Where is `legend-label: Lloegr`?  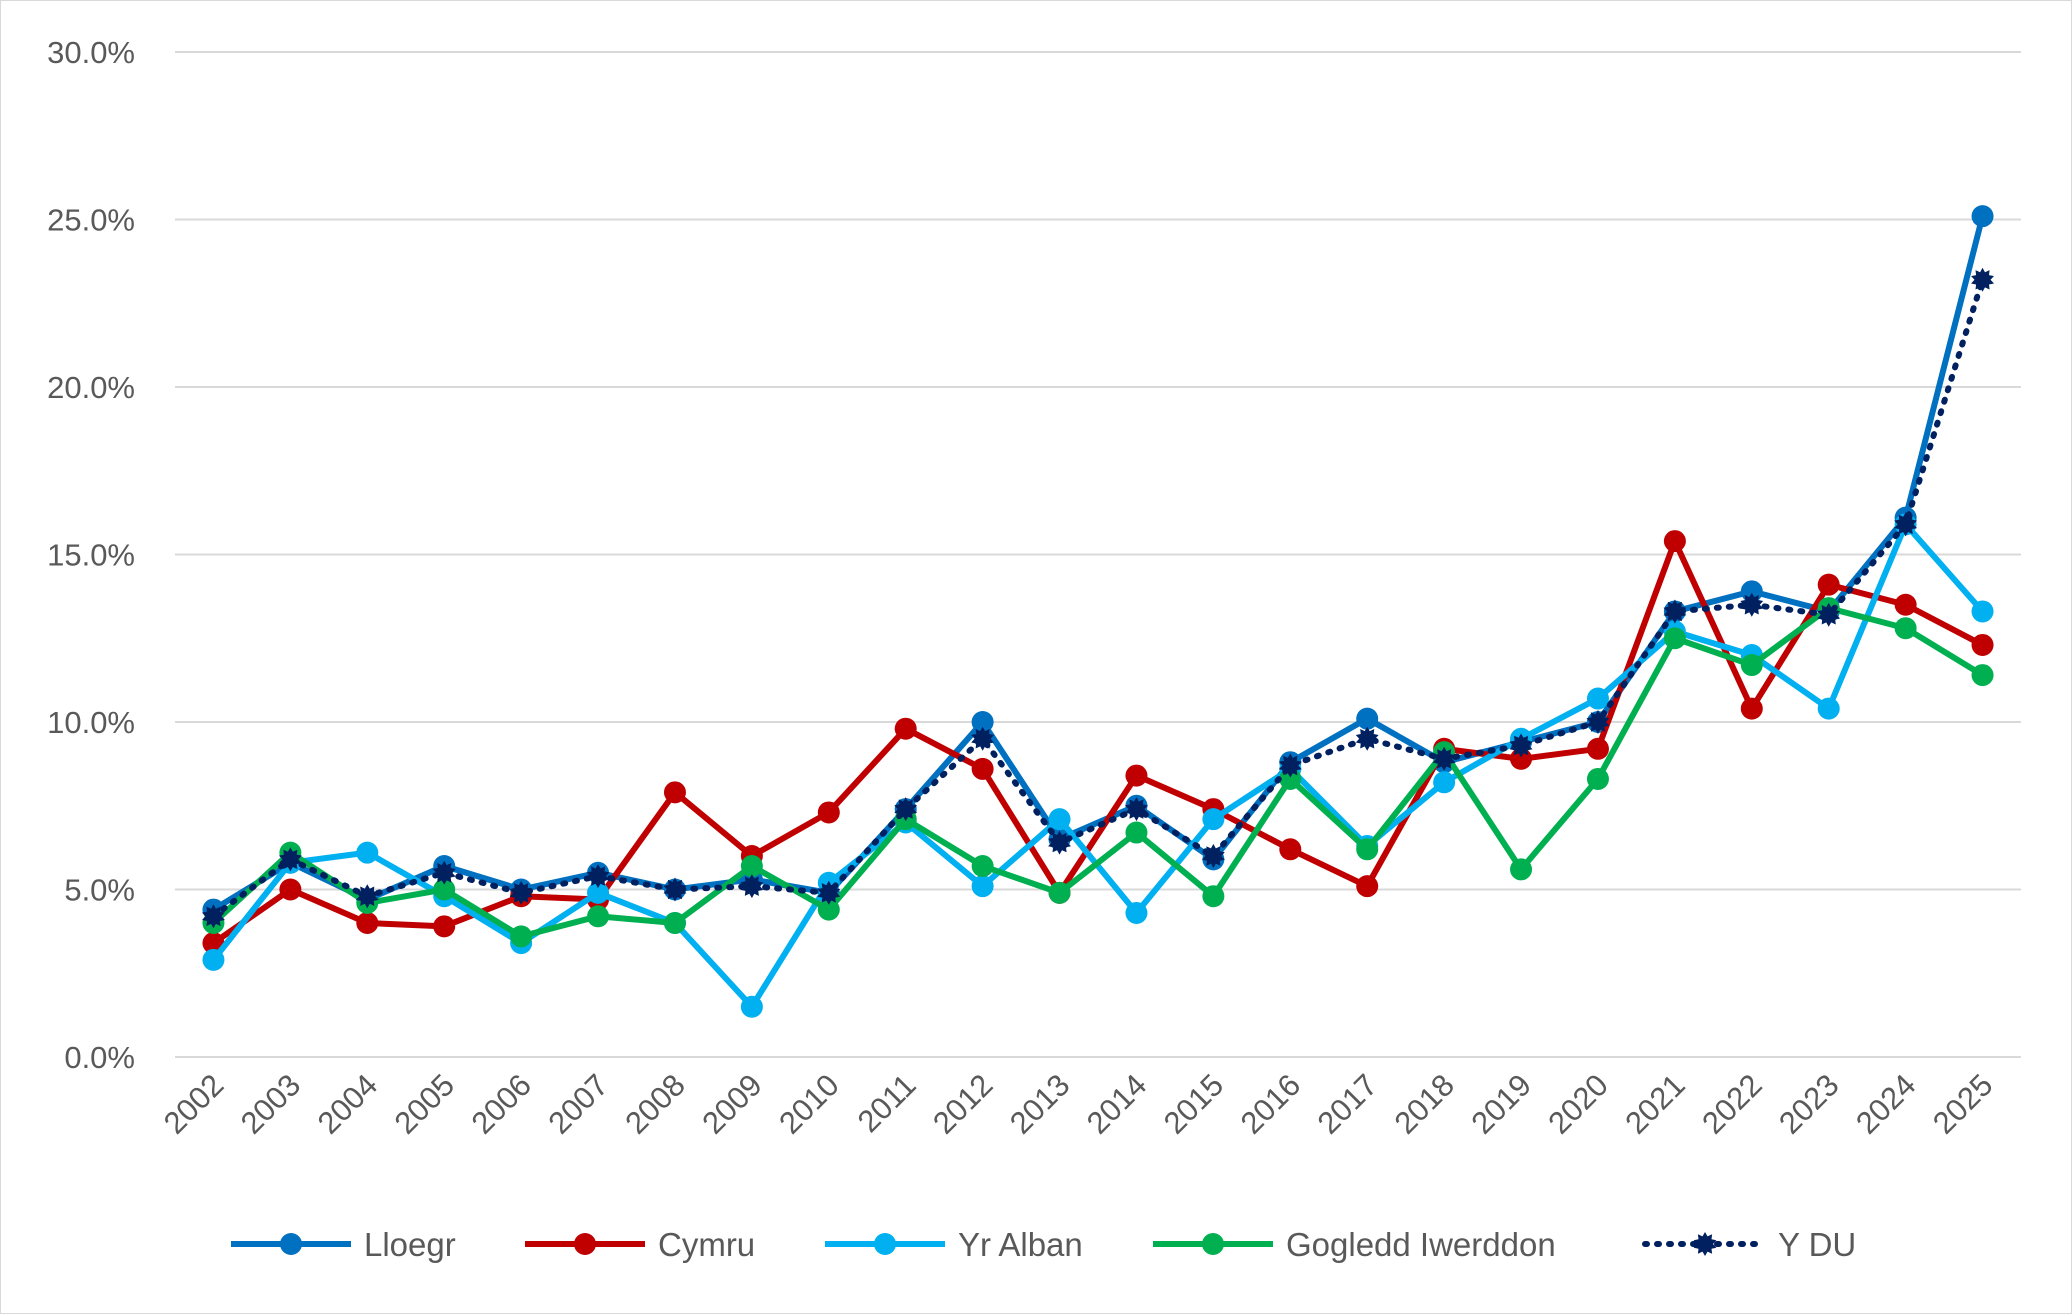 legend-label: Lloegr is located at coordinates (410, 1244).